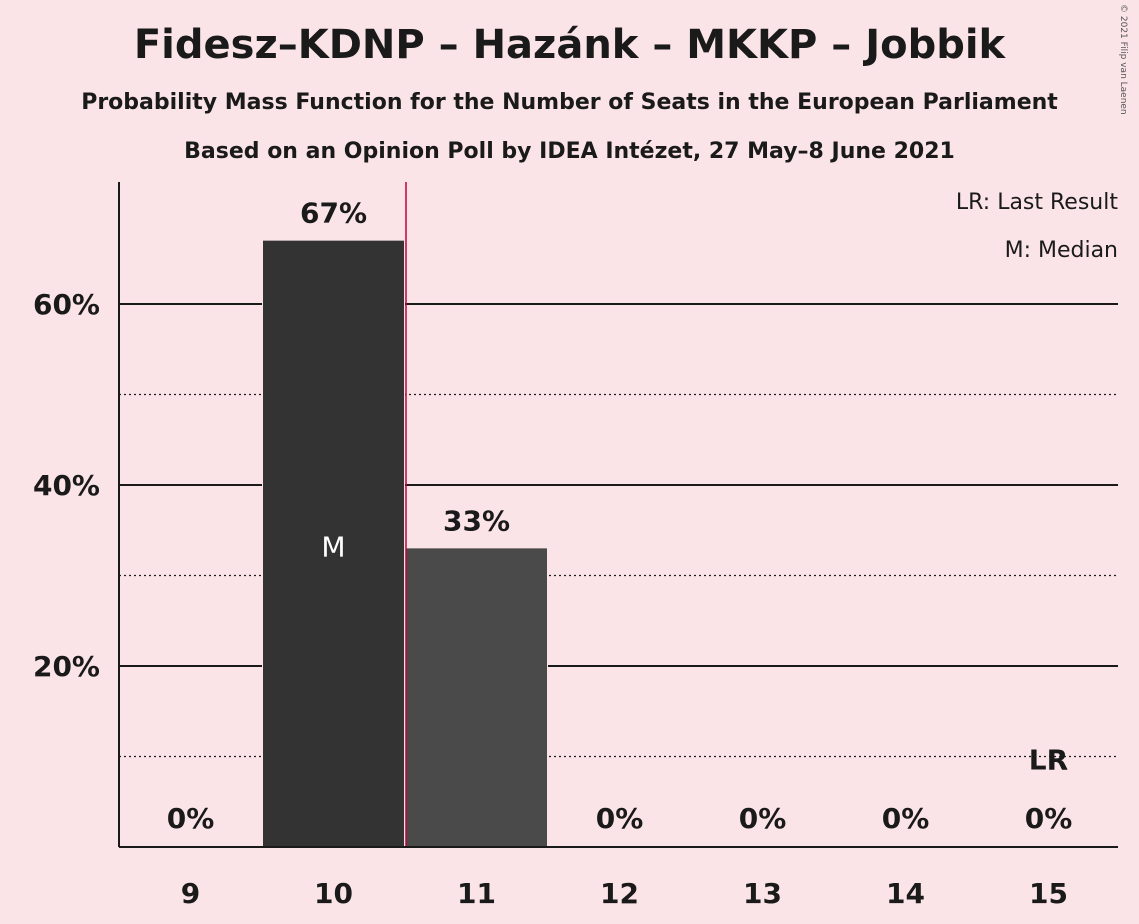 This screenshot has width=1139, height=924. What do you see at coordinates (333, 893) in the screenshot?
I see `x-tick-label: 10` at bounding box center [333, 893].